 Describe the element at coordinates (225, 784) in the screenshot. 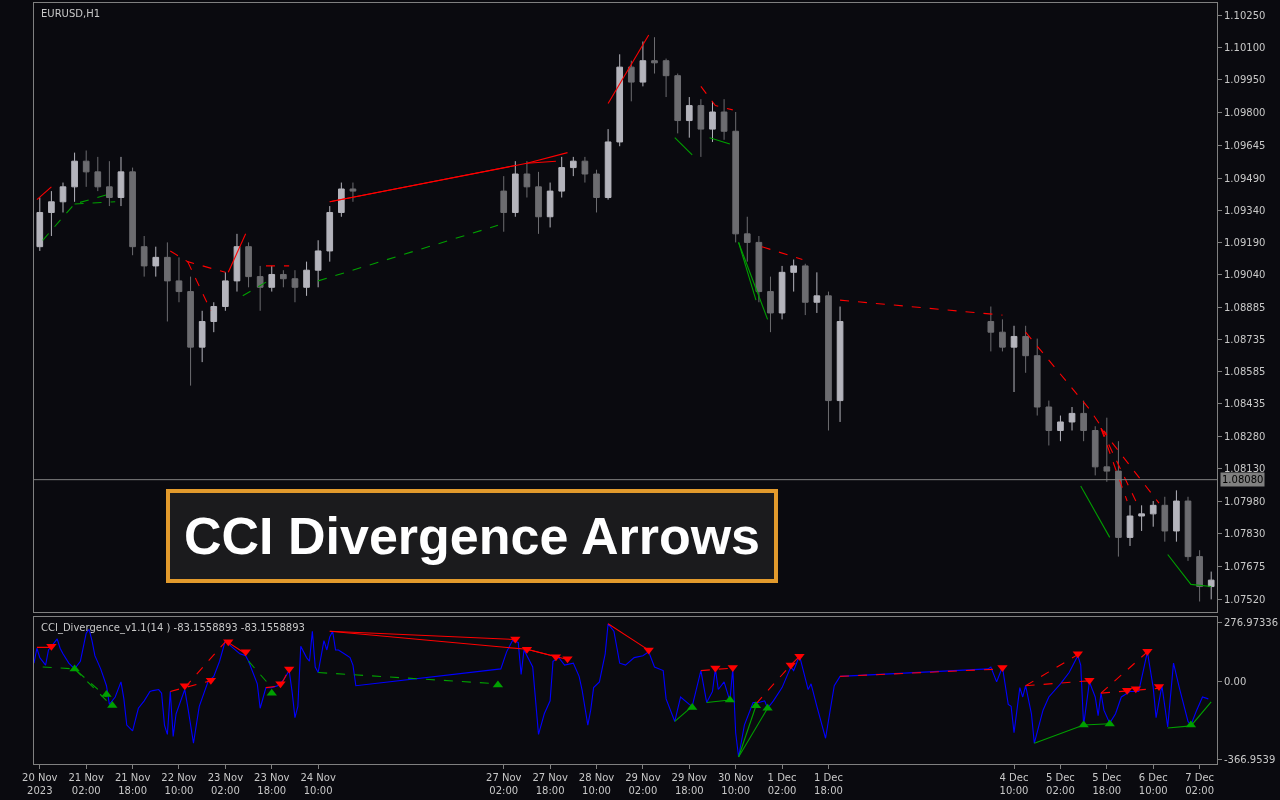

I see `x-tick-label: 23 Nov 02:00` at that location.